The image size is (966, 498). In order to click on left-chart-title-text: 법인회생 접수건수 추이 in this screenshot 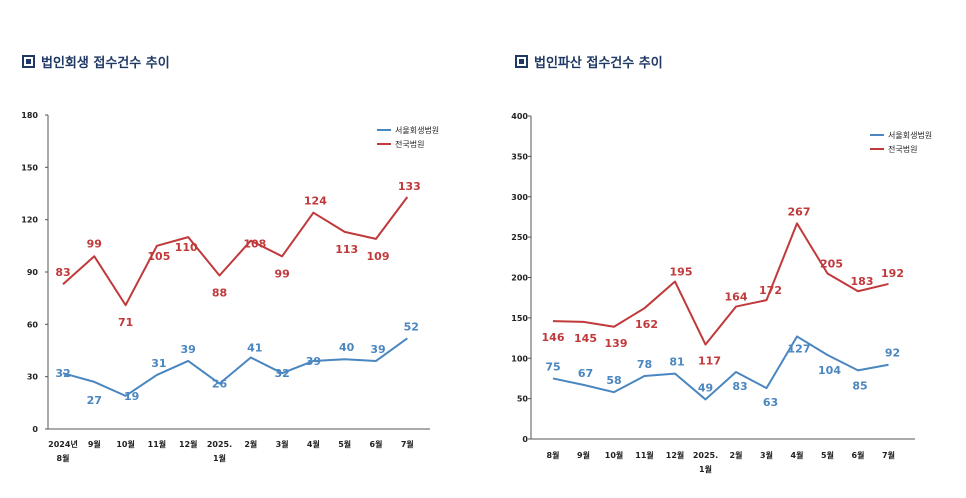, I will do `click(105, 63)`.